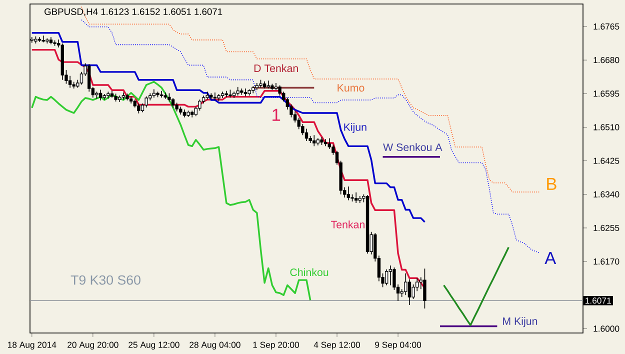 The height and width of the screenshot is (354, 625). Describe the element at coordinates (276, 346) in the screenshot. I see `x-tick-label: 1 Sep 20:00` at that location.